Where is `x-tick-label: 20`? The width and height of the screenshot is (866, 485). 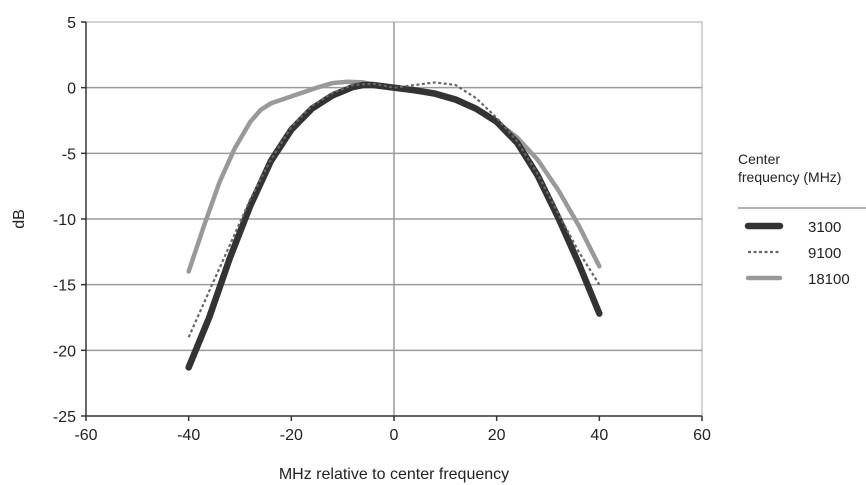
x-tick-label: 20 is located at coordinates (497, 435).